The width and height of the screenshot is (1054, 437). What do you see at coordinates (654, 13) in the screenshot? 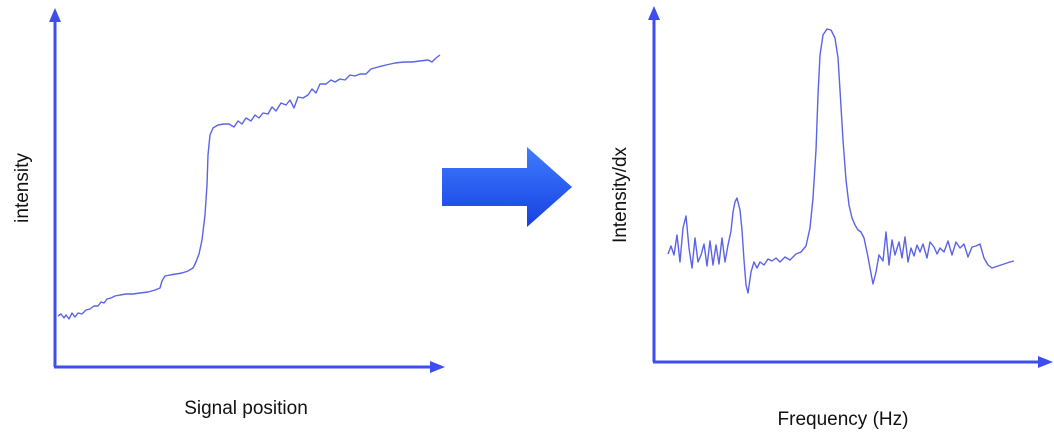
I see `right-y-axis-arrowhead` at bounding box center [654, 13].